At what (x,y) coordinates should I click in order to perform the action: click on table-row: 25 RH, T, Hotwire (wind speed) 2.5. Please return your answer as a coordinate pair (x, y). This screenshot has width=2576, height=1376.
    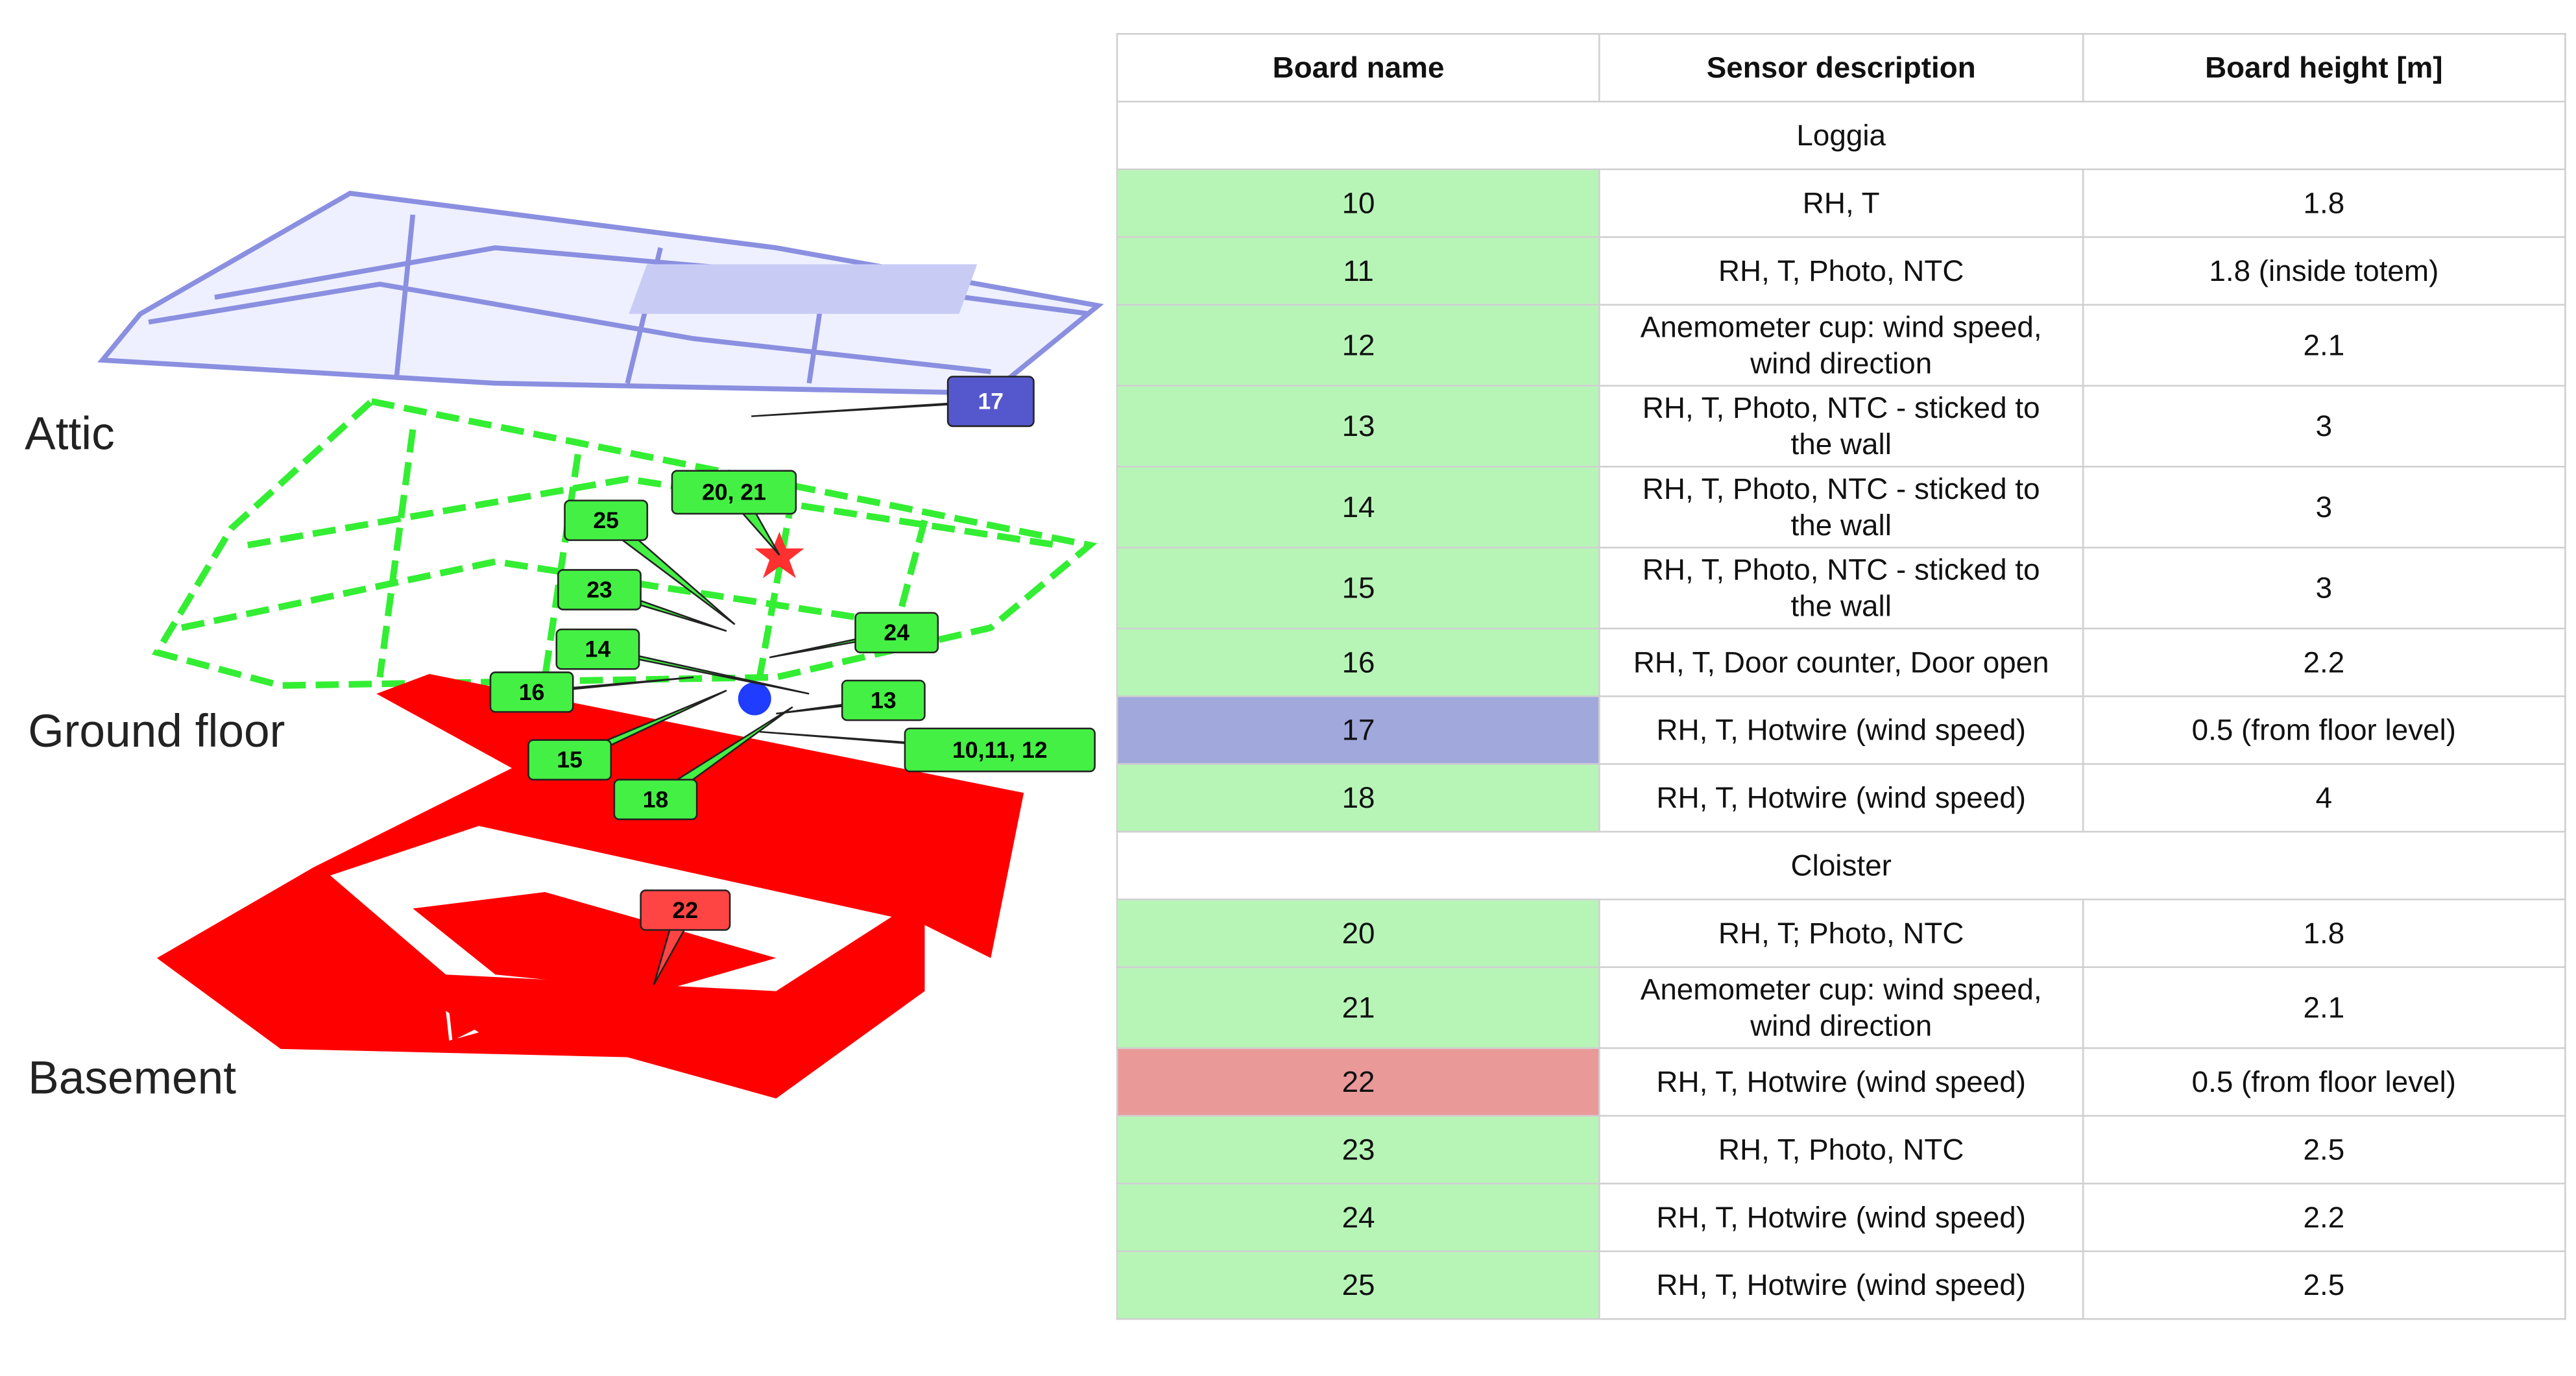
    Looking at the image, I should click on (1841, 1285).